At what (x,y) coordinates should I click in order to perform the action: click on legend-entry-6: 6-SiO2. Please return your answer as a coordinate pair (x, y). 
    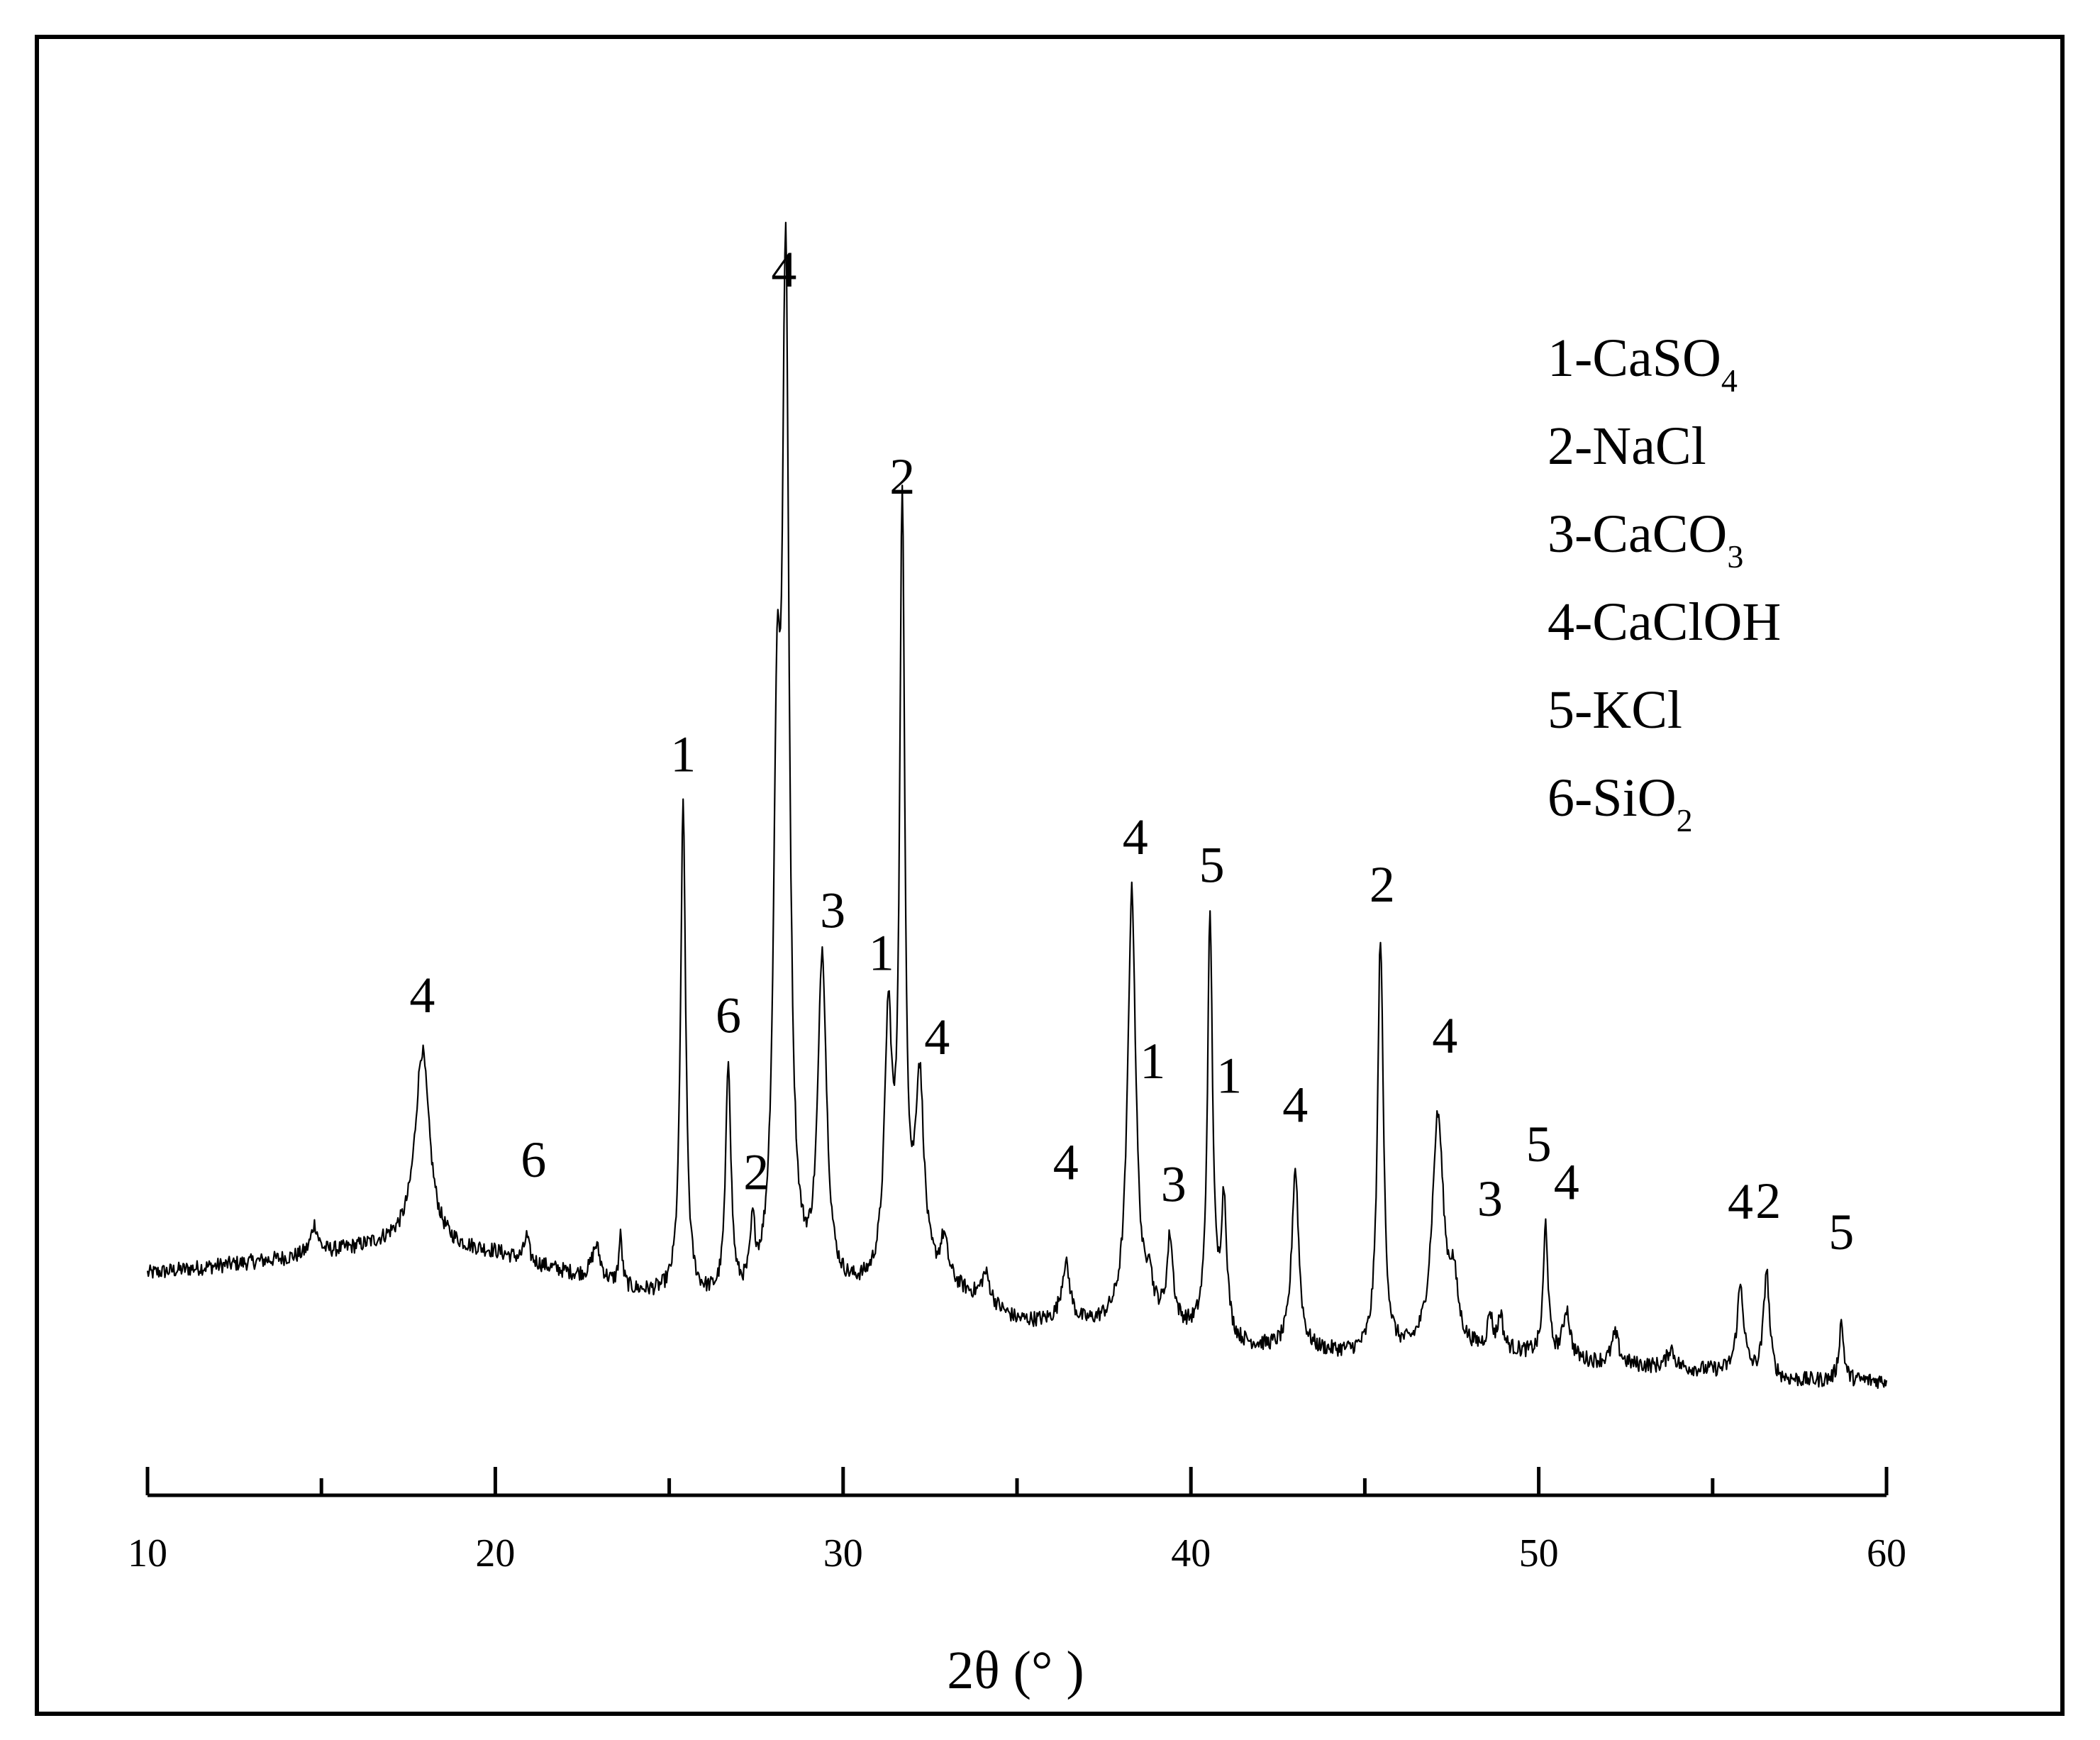
    Looking at the image, I should click on (1620, 803).